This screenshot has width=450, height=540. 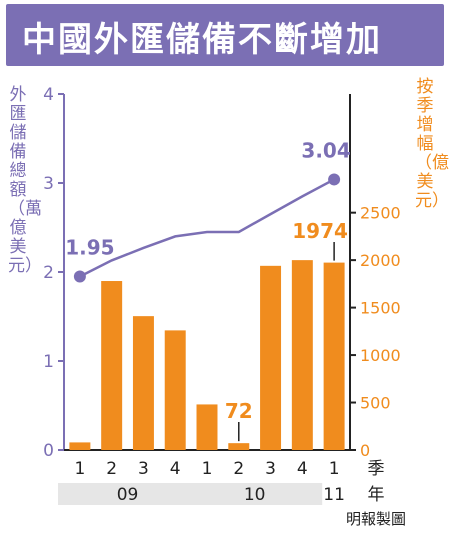 I want to click on credit-label: 明報製圖, so click(x=376, y=519).